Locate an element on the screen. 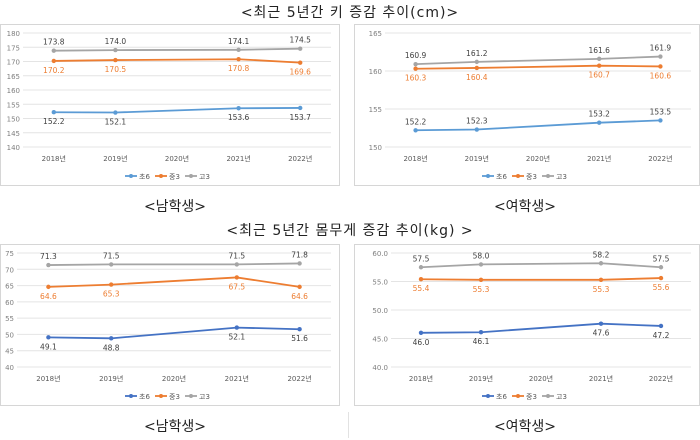  data-label: 71.5 is located at coordinates (236, 255).